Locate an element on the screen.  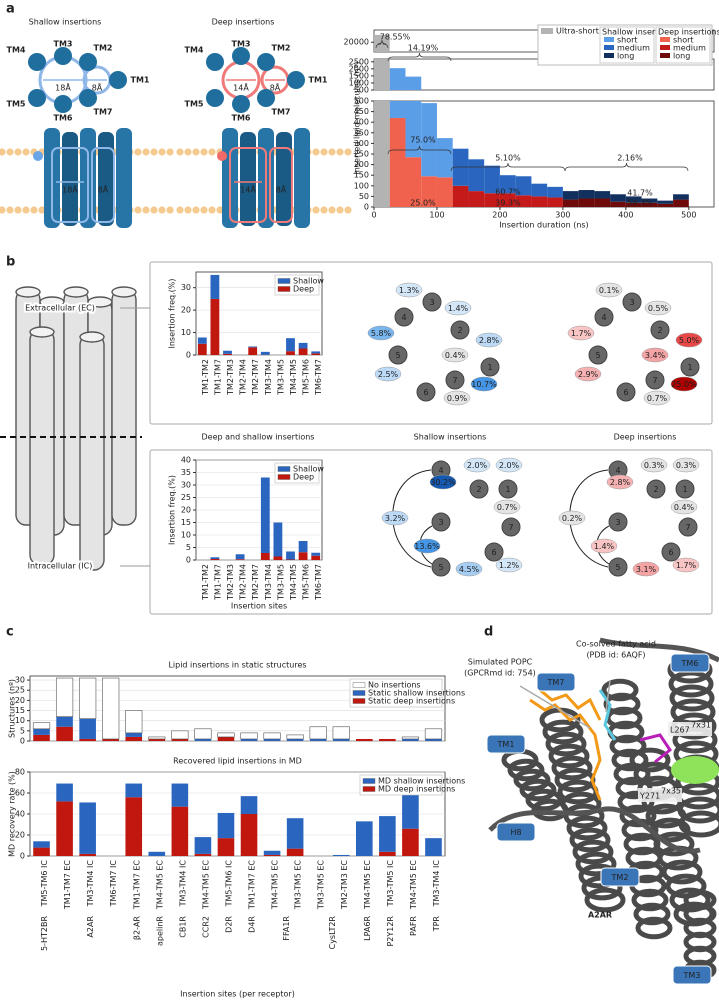
x-tick-label: TM6-TM7 is located at coordinates (318, 582).